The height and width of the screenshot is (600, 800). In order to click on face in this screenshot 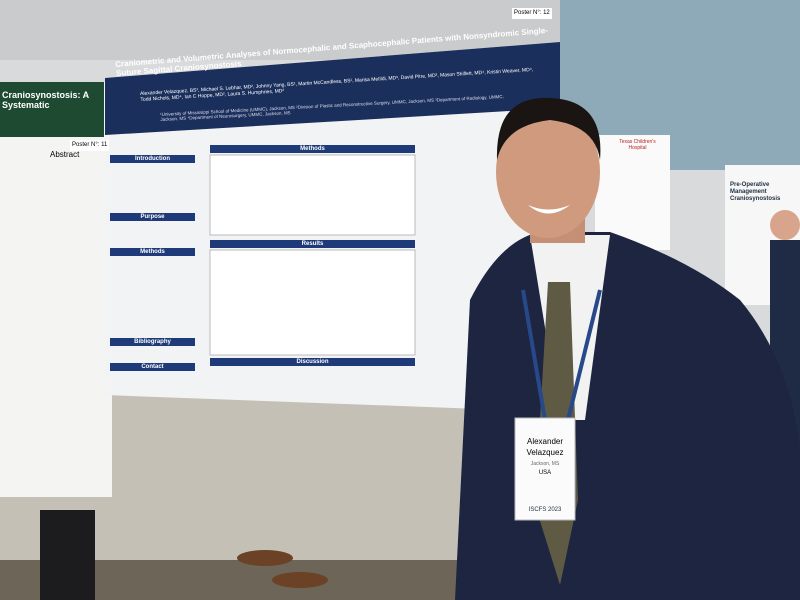, I will do `click(548, 172)`.